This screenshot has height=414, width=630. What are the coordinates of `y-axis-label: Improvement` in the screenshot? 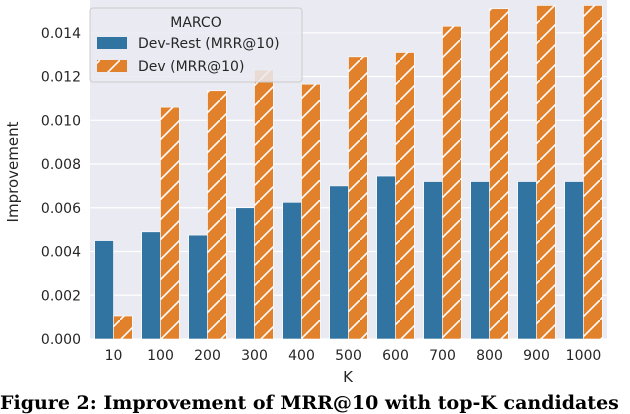 It's located at (13, 171).